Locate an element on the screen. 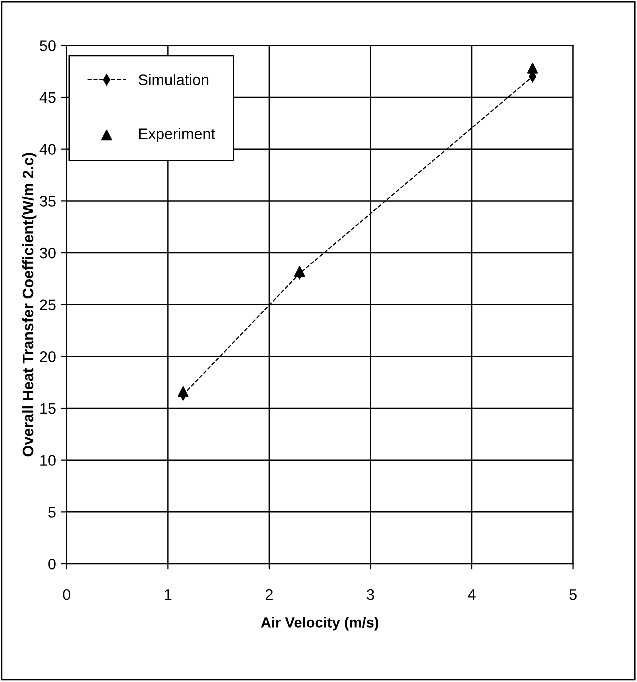  x-tick-label: 0 is located at coordinates (67, 594).